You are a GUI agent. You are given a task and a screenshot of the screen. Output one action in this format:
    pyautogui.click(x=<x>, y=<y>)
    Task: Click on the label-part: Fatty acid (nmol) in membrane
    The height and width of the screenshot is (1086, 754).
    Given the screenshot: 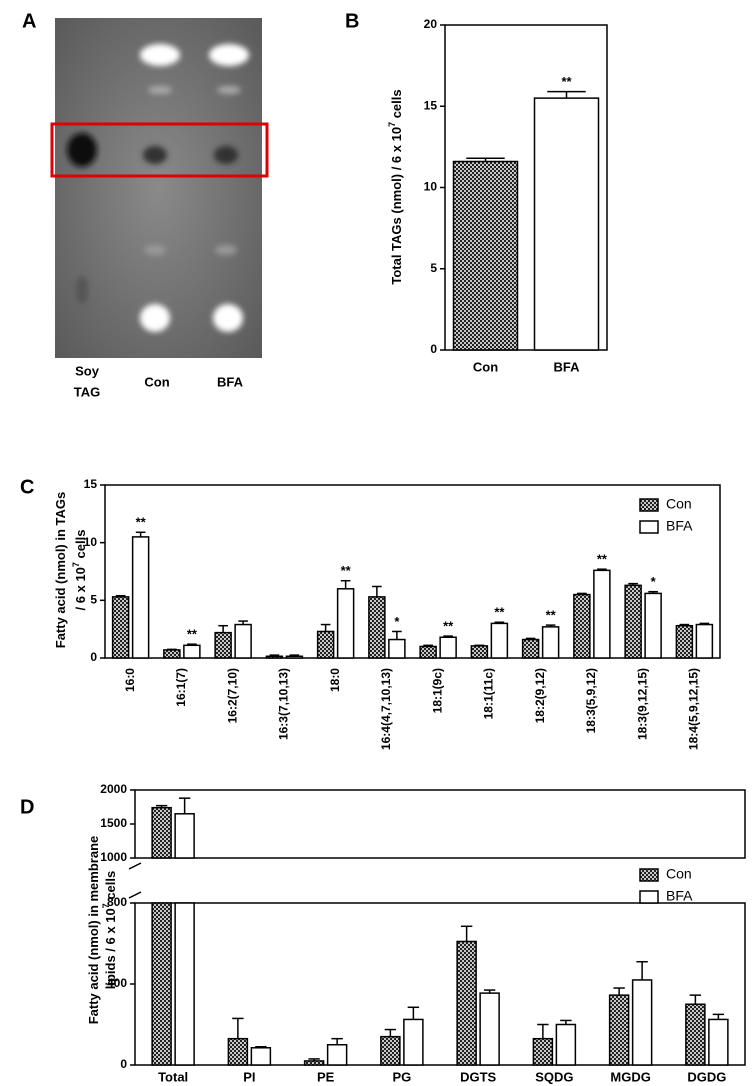 What is the action you would take?
    pyautogui.click(x=93, y=930)
    